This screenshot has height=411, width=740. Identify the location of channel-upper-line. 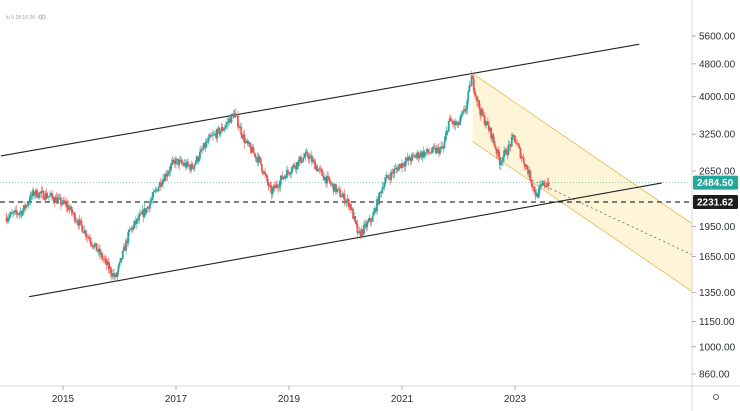
(584, 149).